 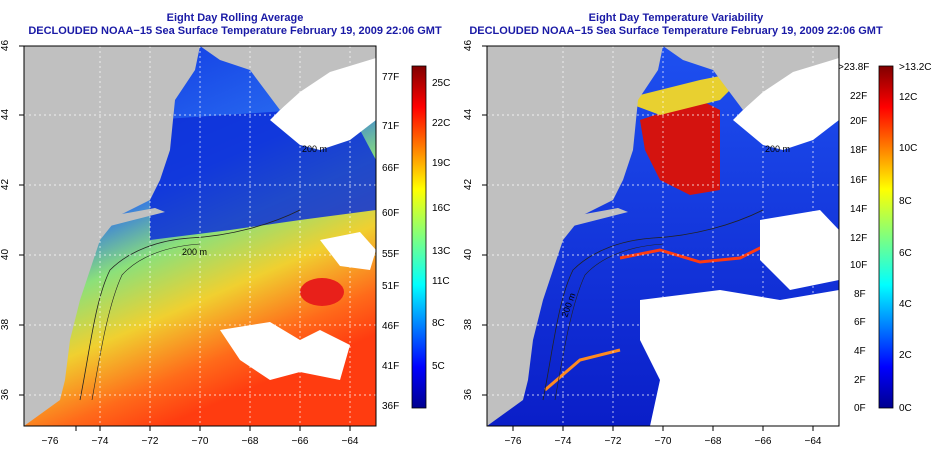 I want to click on left-cb-f-5: 51F, so click(x=391, y=286).